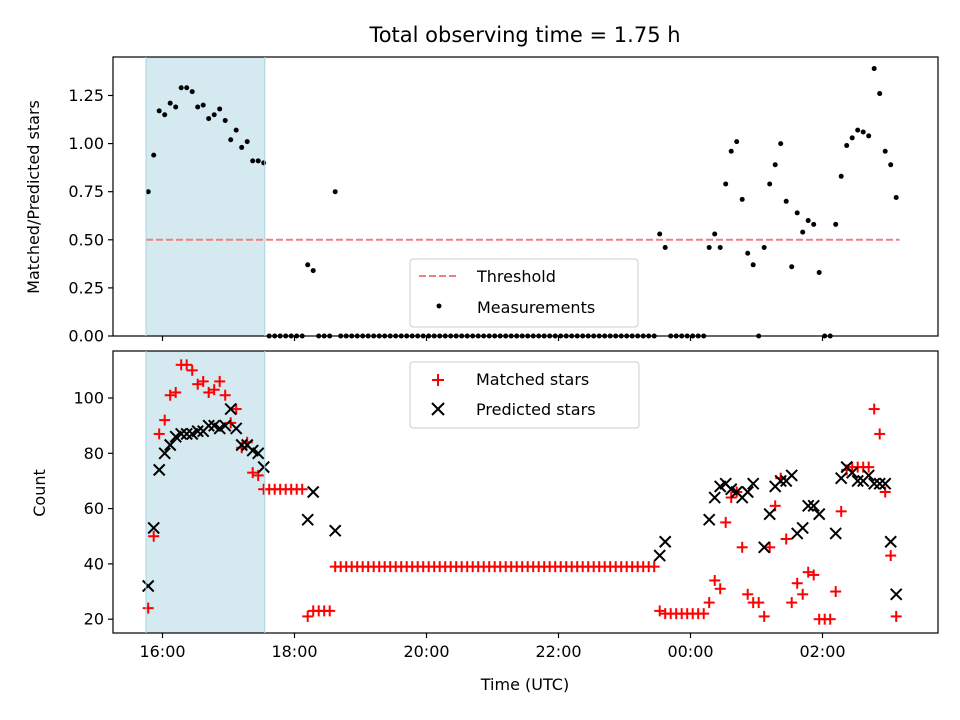  What do you see at coordinates (162, 651) in the screenshot?
I see `x-tick-label: 16:00` at bounding box center [162, 651].